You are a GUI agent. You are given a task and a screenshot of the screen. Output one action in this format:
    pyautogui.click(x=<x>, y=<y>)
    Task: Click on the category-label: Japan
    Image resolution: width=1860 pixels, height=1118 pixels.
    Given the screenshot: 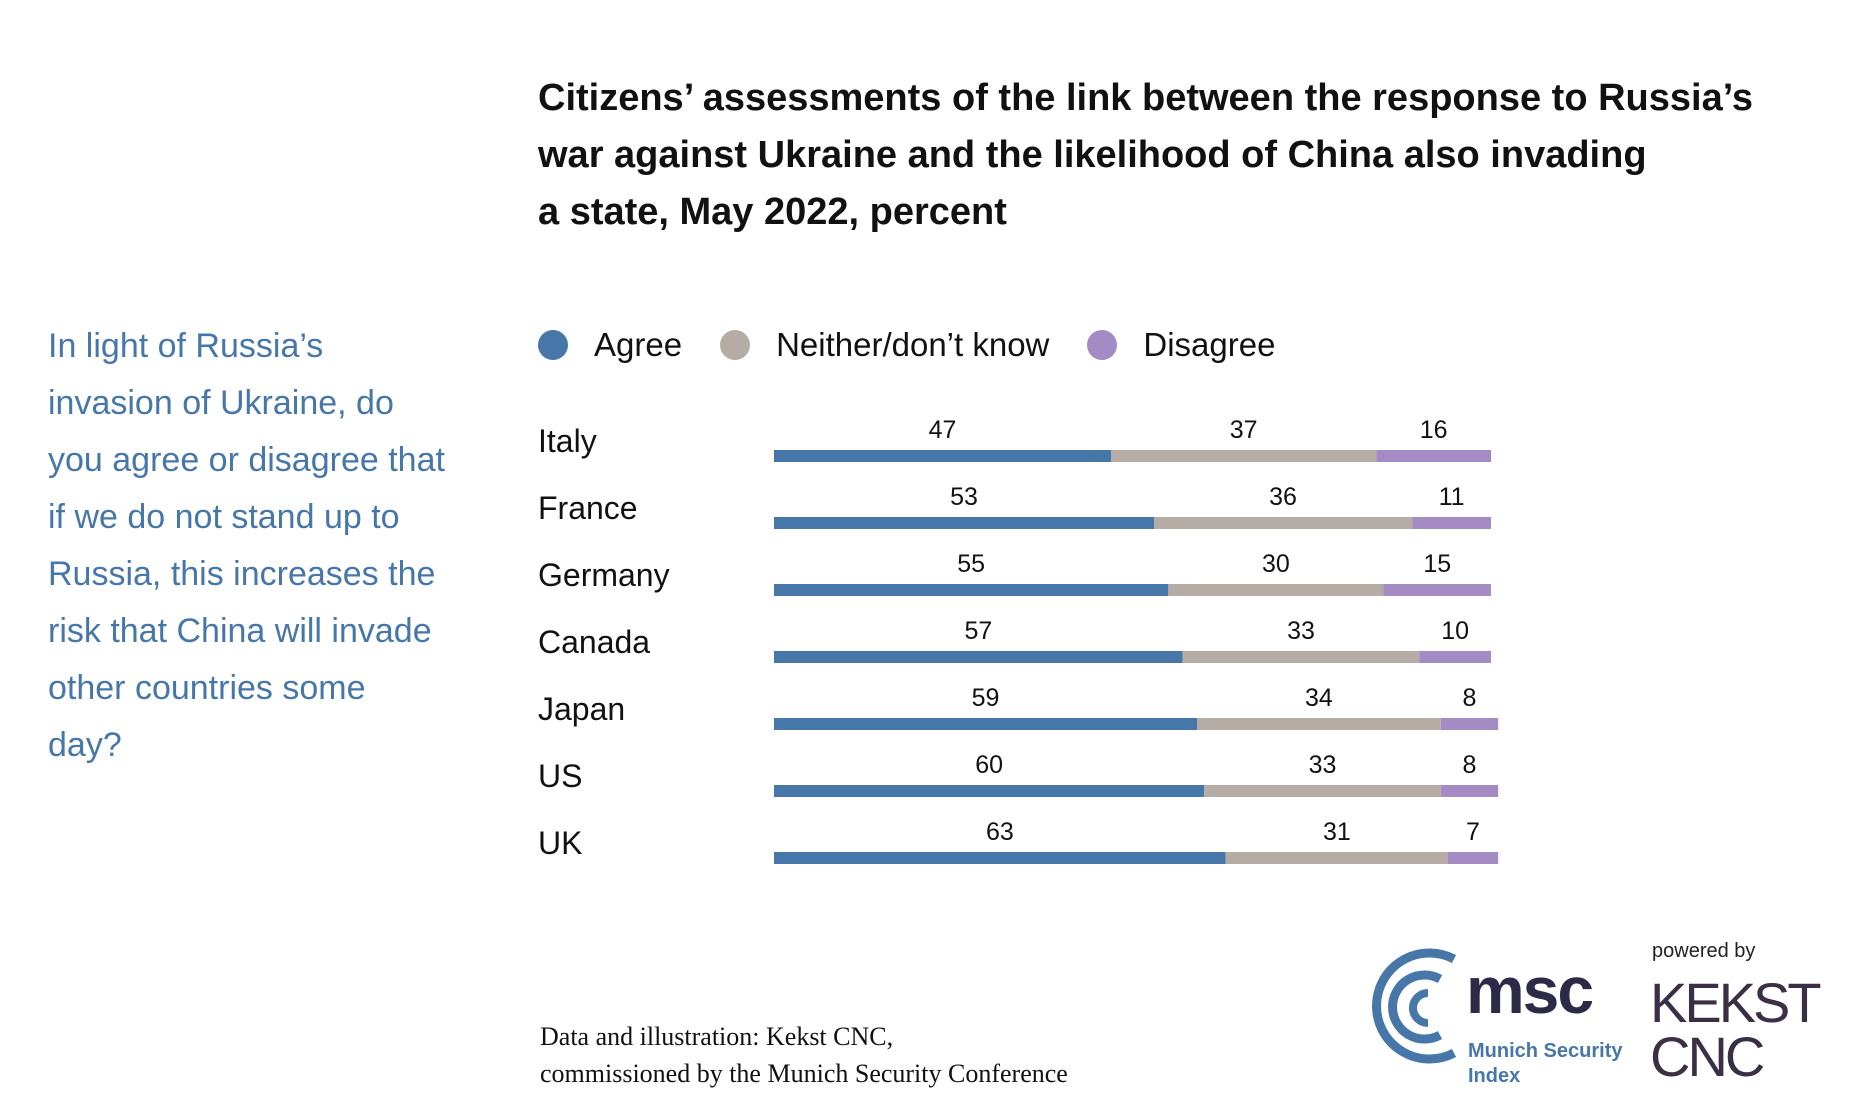 What is the action you would take?
    pyautogui.click(x=581, y=709)
    